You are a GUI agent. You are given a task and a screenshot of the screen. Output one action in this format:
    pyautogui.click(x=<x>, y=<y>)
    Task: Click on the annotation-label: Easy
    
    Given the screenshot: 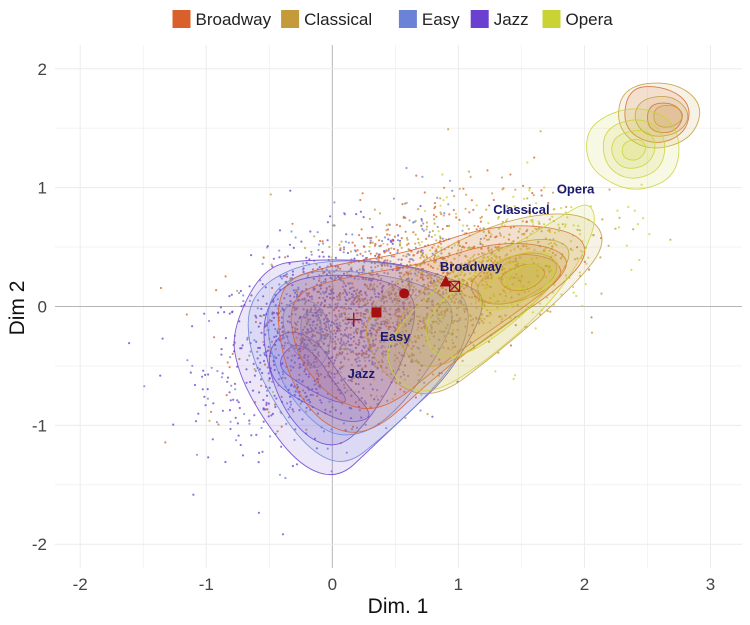 What is the action you would take?
    pyautogui.click(x=395, y=336)
    